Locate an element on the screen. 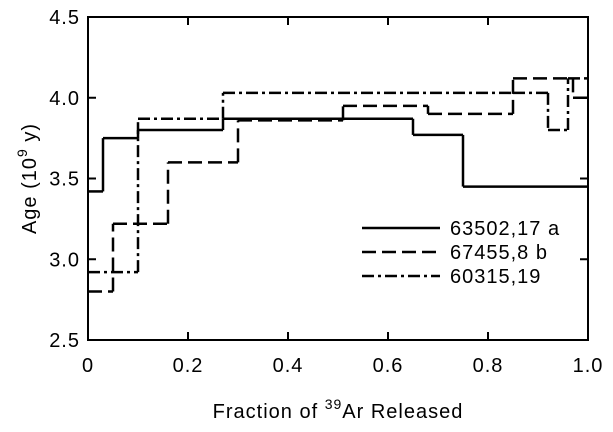  y-axis-label: Age (109 y) is located at coordinates (27, 178).